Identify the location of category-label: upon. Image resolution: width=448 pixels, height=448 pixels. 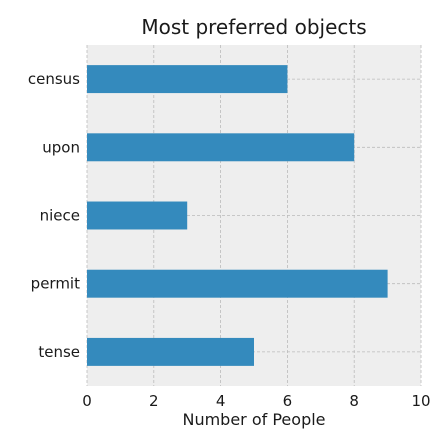
(61, 147).